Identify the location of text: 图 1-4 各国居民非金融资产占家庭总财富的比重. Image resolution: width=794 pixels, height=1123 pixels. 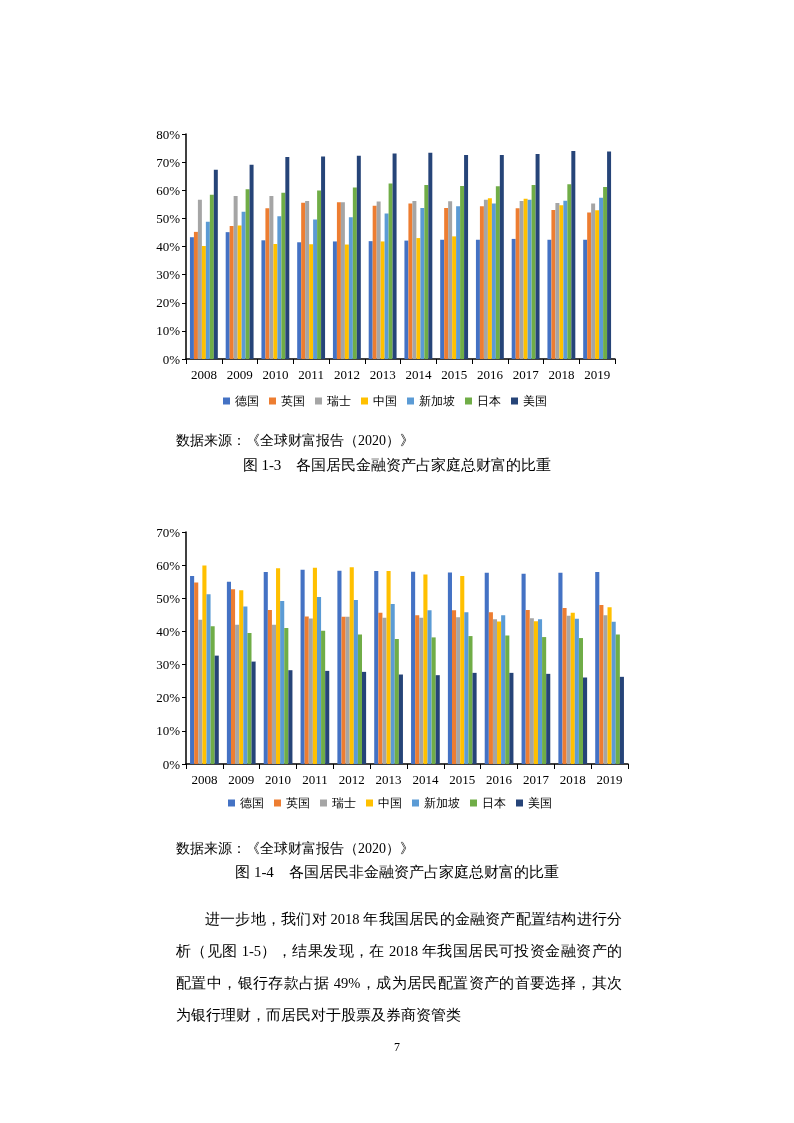
(397, 872).